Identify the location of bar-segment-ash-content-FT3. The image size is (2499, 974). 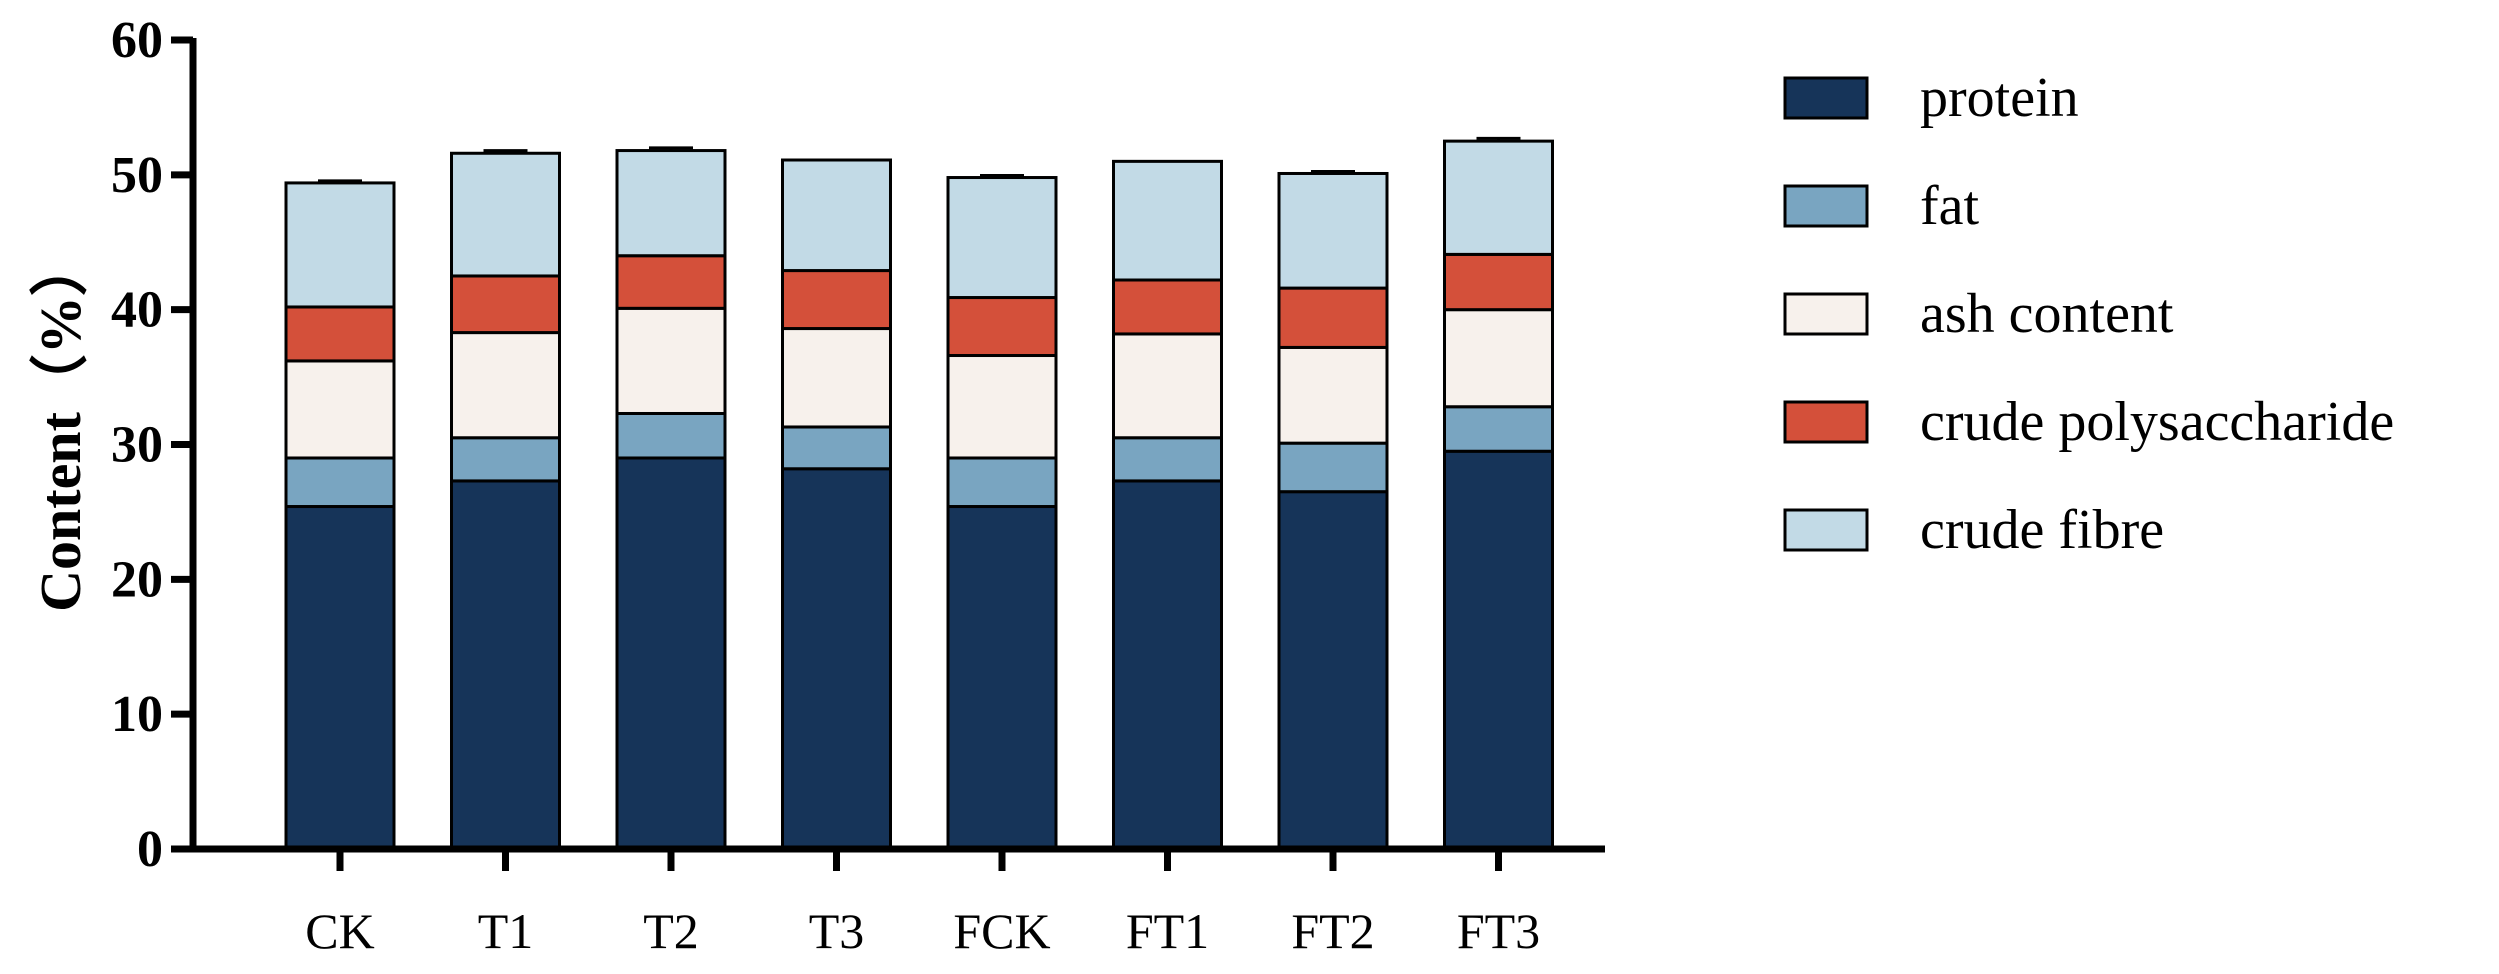
(1498, 358).